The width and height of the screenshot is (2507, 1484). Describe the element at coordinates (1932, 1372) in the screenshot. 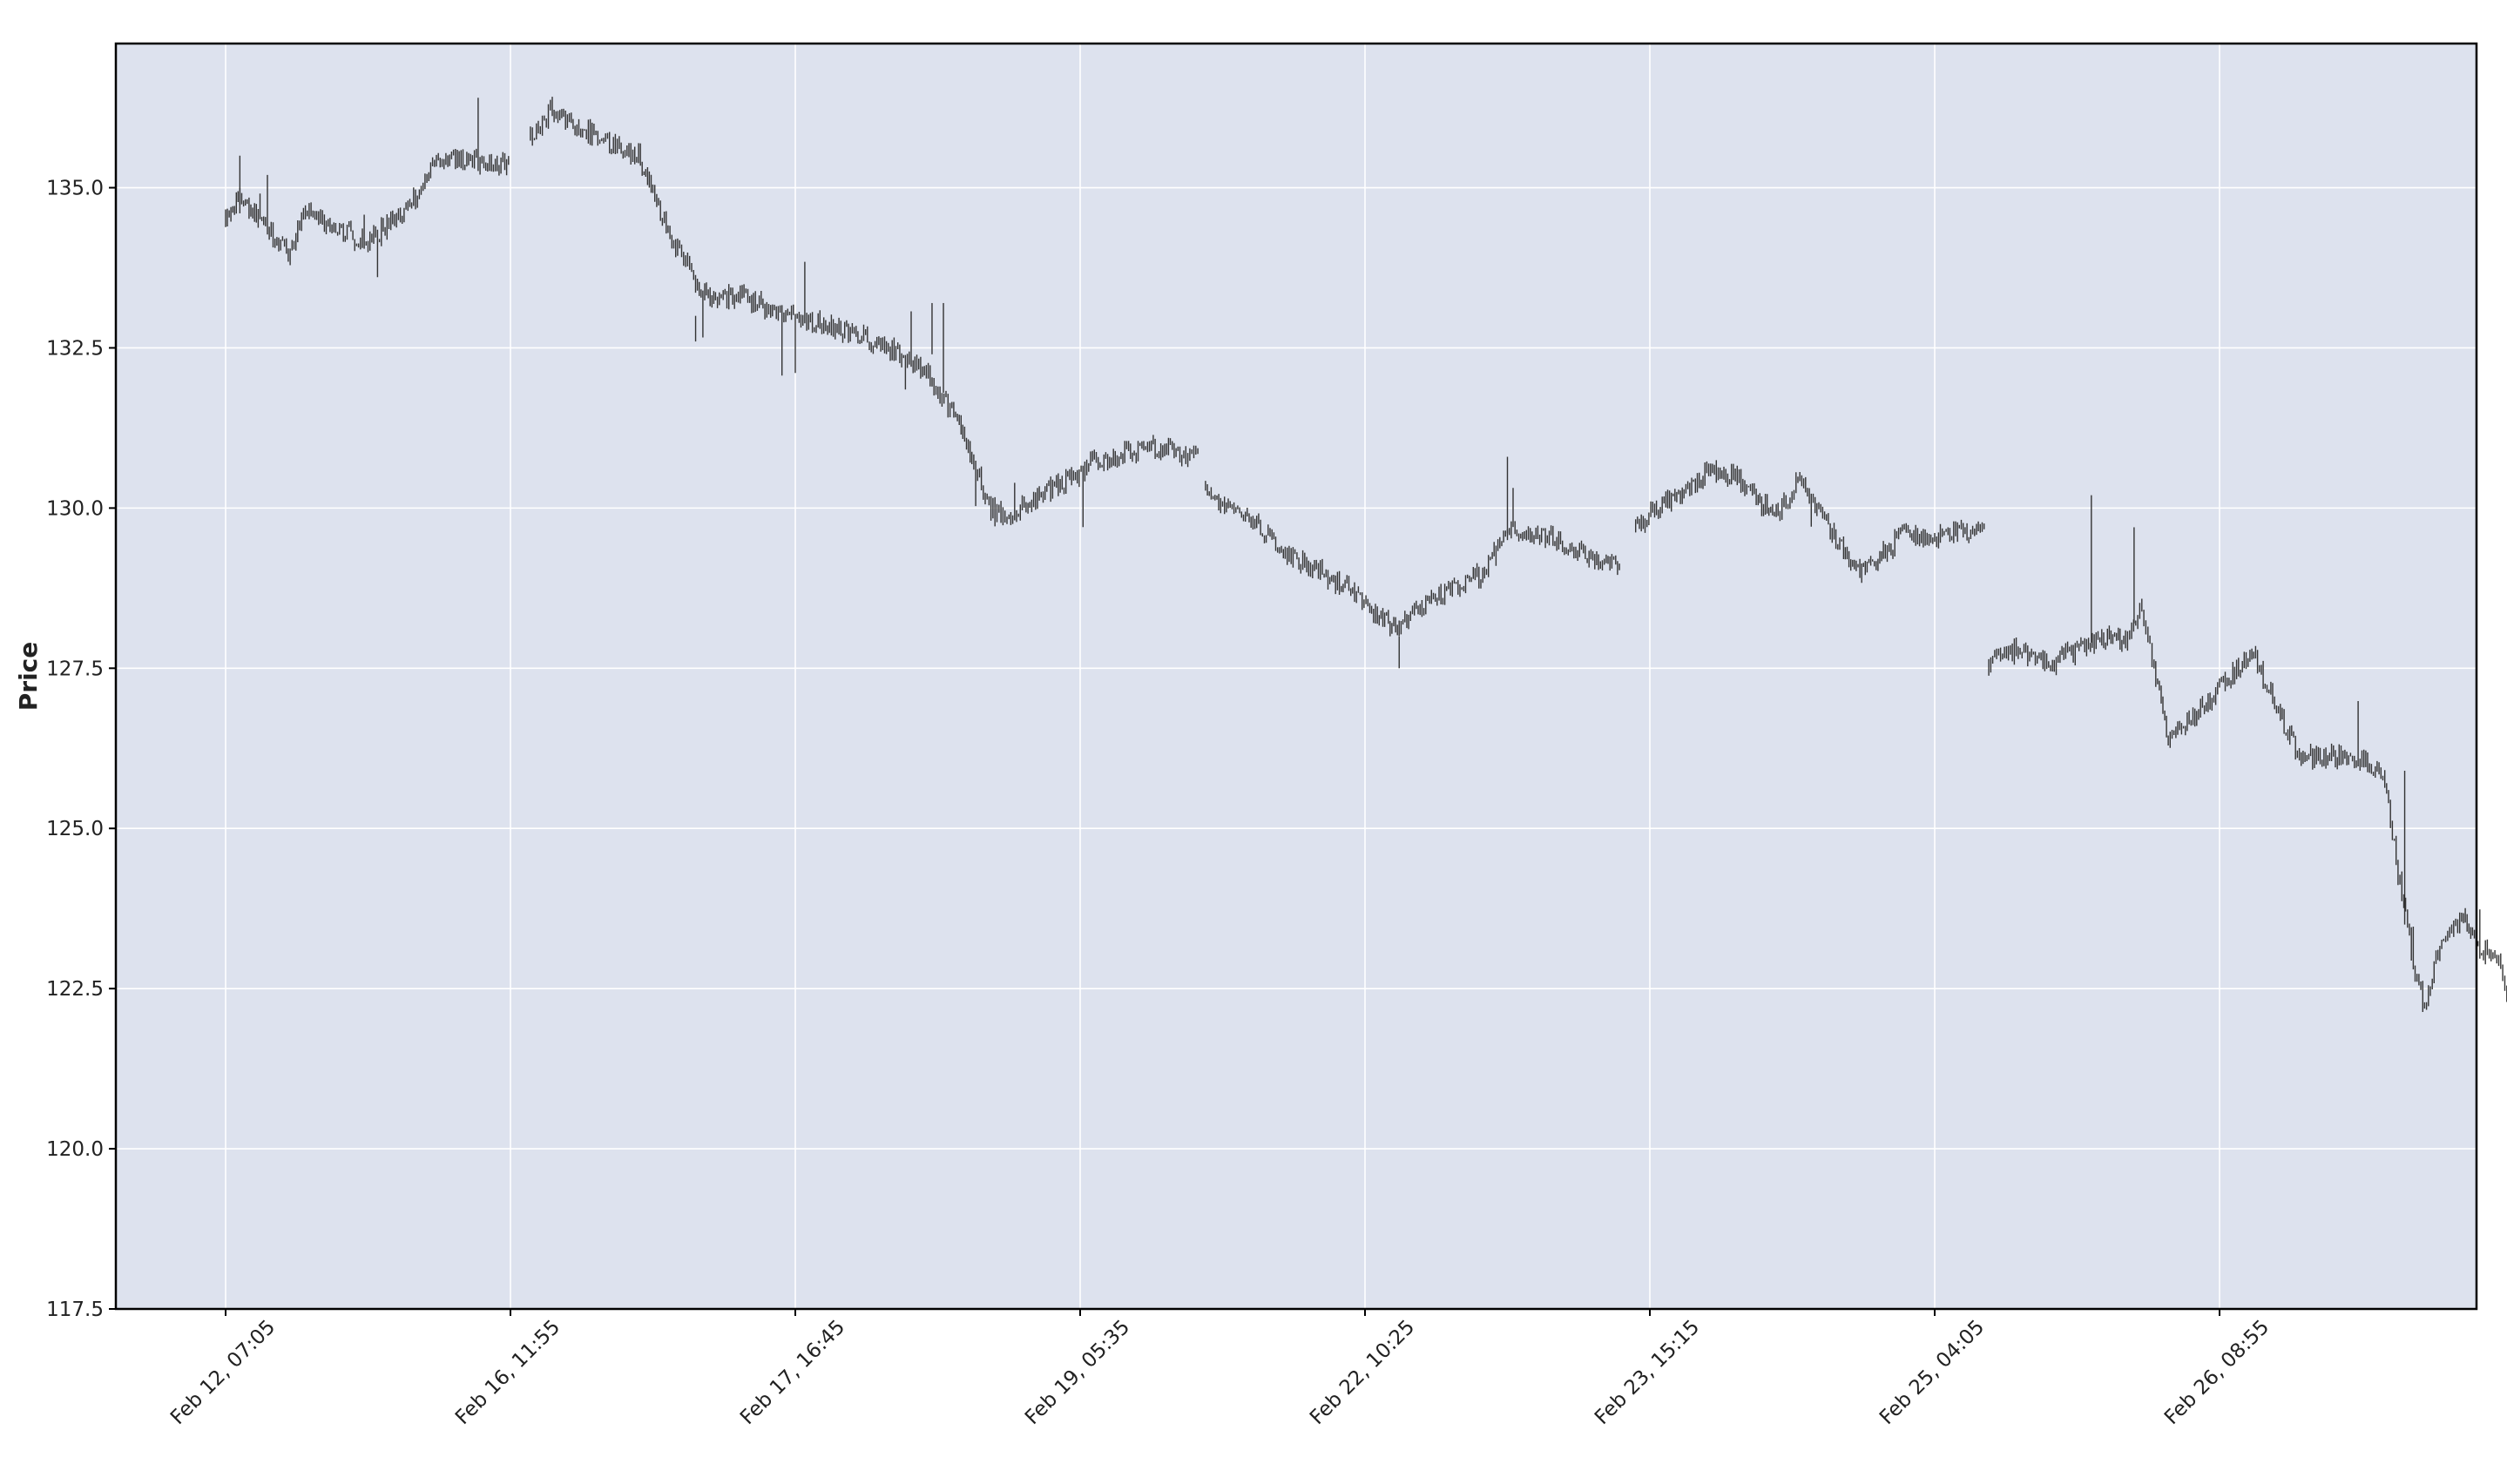

I see `x-tick-label: Feb 25, 04:05` at that location.